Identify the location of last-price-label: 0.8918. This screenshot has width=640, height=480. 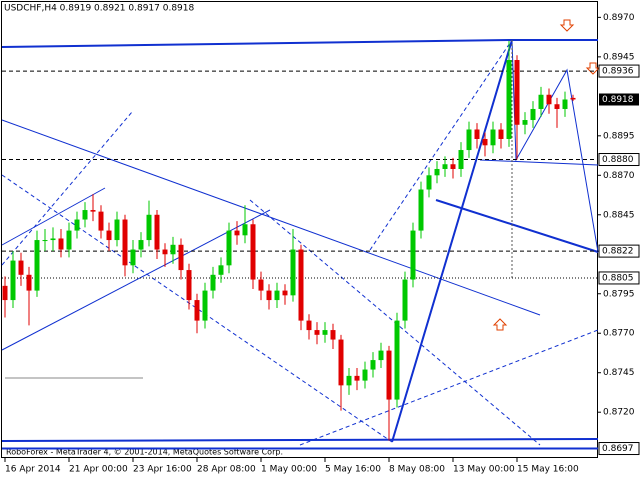
(618, 100).